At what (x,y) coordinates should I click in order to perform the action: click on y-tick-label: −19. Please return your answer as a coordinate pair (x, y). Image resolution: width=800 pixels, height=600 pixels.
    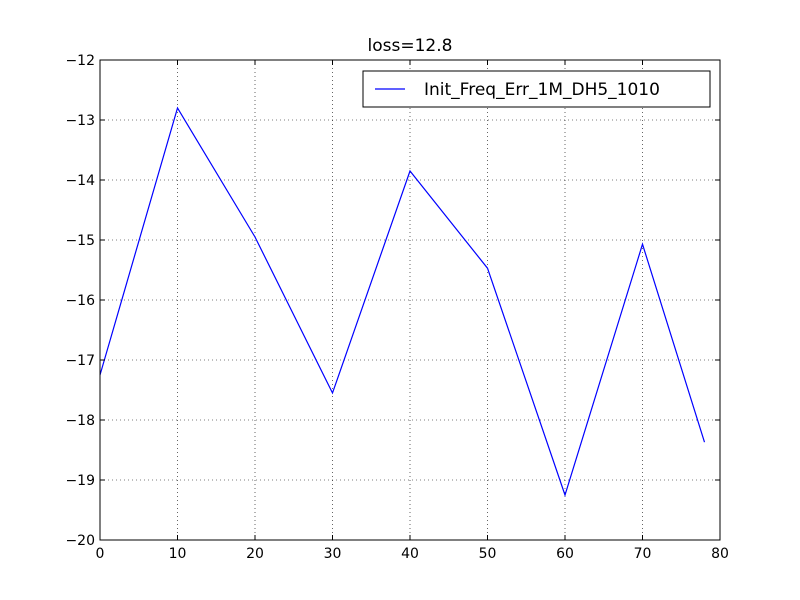
    Looking at the image, I should click on (80, 481).